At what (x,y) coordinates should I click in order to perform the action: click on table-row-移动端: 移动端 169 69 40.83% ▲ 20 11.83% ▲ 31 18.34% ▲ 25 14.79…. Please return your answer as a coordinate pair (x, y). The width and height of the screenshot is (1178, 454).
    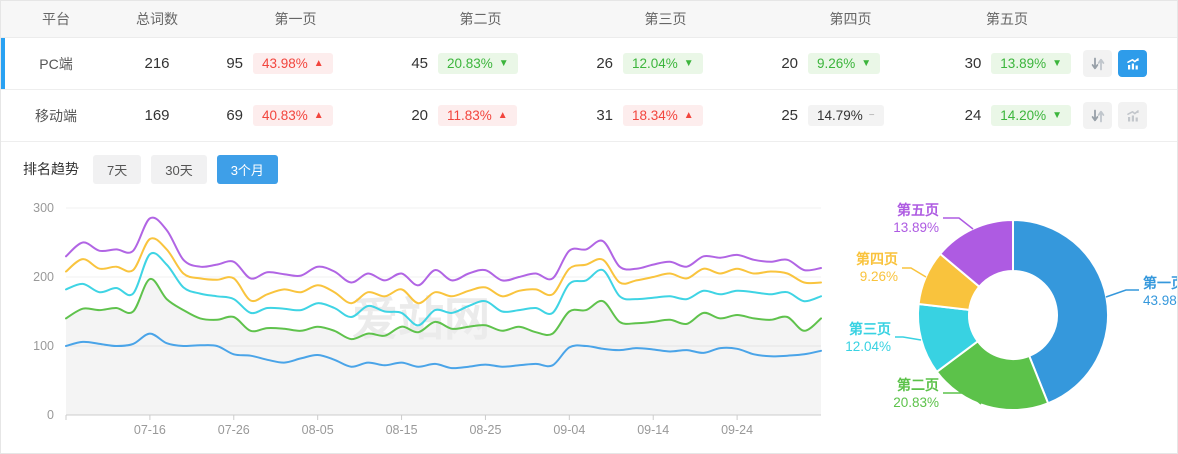
    Looking at the image, I should click on (589, 116).